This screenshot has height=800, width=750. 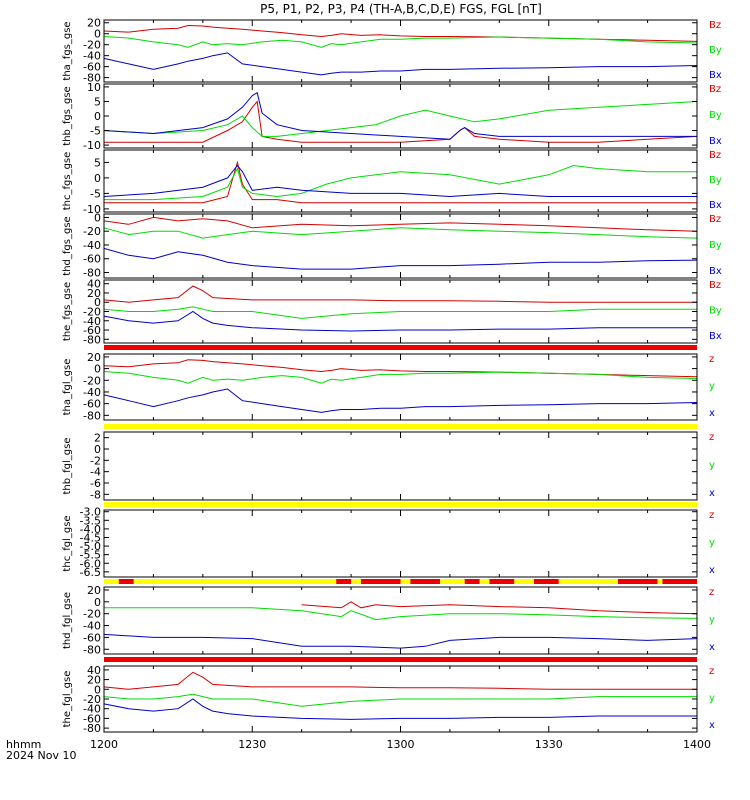 I want to click on series-line-thb_fgs_gse-By, so click(x=400, y=119).